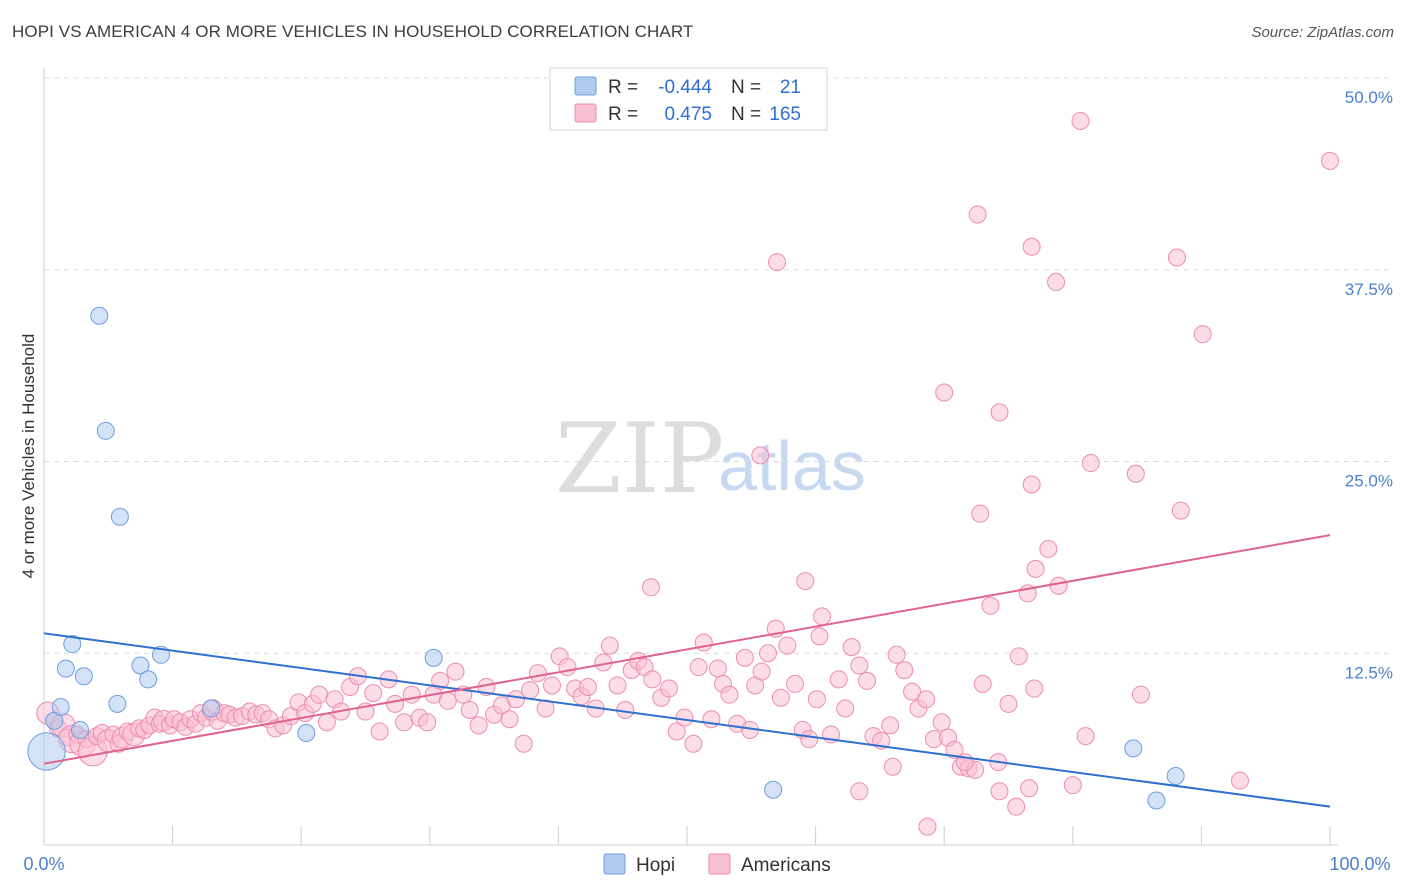 This screenshot has height=892, width=1406. What do you see at coordinates (688, 114) in the screenshot?
I see `legend-r-value-americans: 0.475` at bounding box center [688, 114].